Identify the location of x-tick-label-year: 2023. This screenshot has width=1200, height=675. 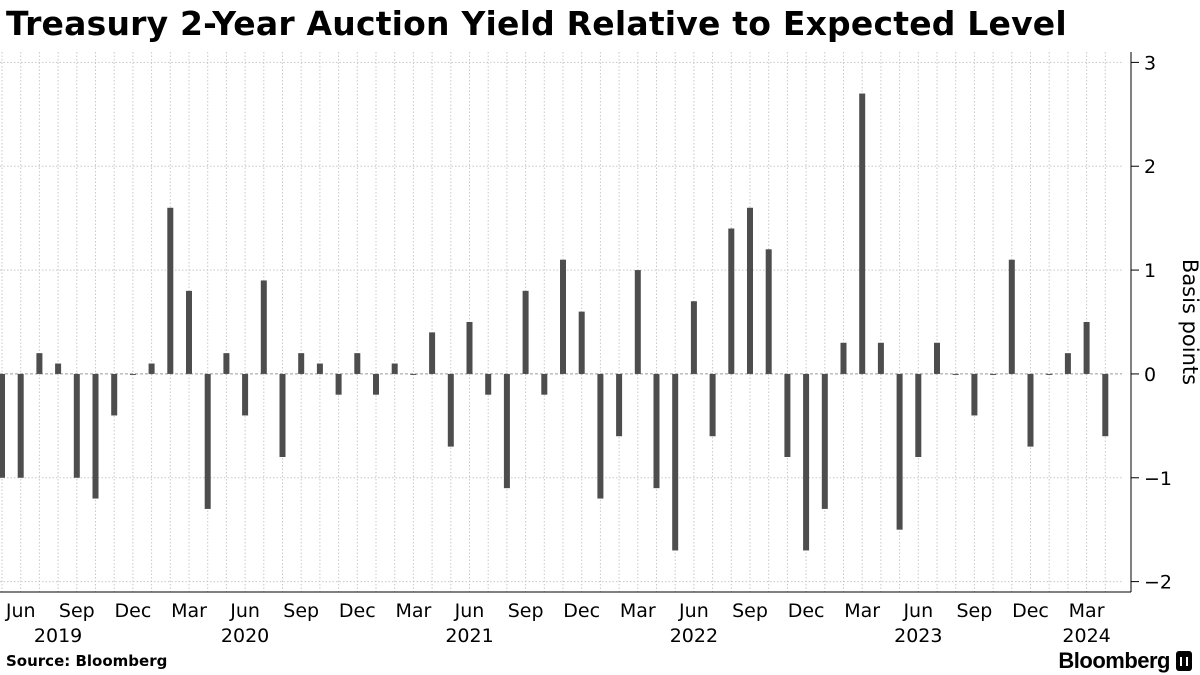
(918, 636).